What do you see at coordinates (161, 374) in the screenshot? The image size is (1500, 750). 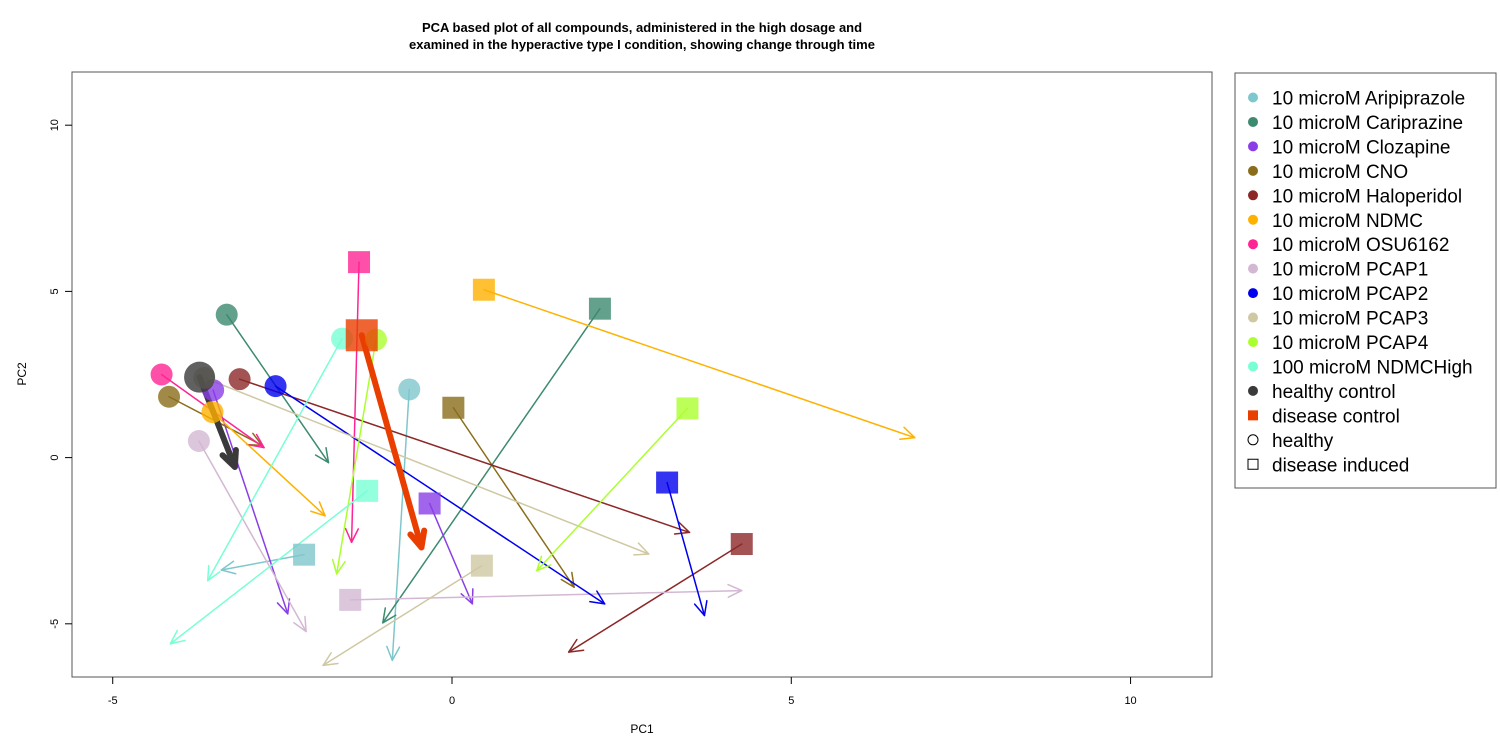 I see `point-healthy-osu6162` at bounding box center [161, 374].